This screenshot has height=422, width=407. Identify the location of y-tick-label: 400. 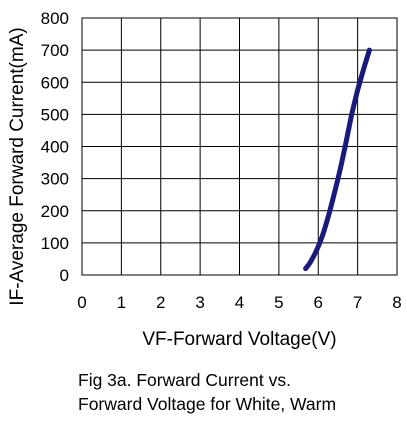
(55, 147).